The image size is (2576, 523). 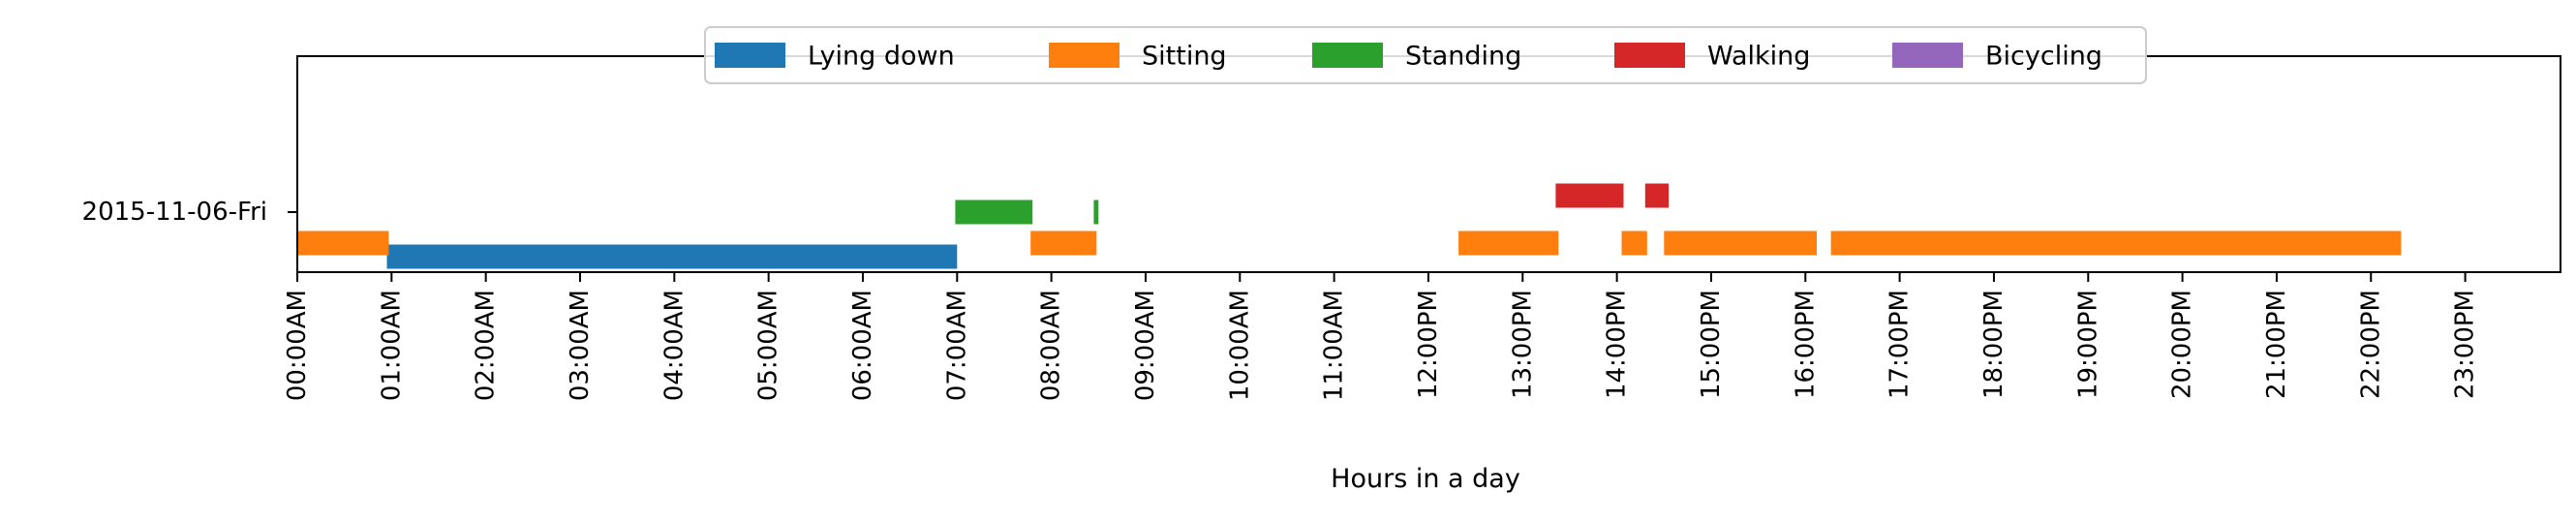 What do you see at coordinates (297, 345) in the screenshot?
I see `x-tick-label: 00:00AM` at bounding box center [297, 345].